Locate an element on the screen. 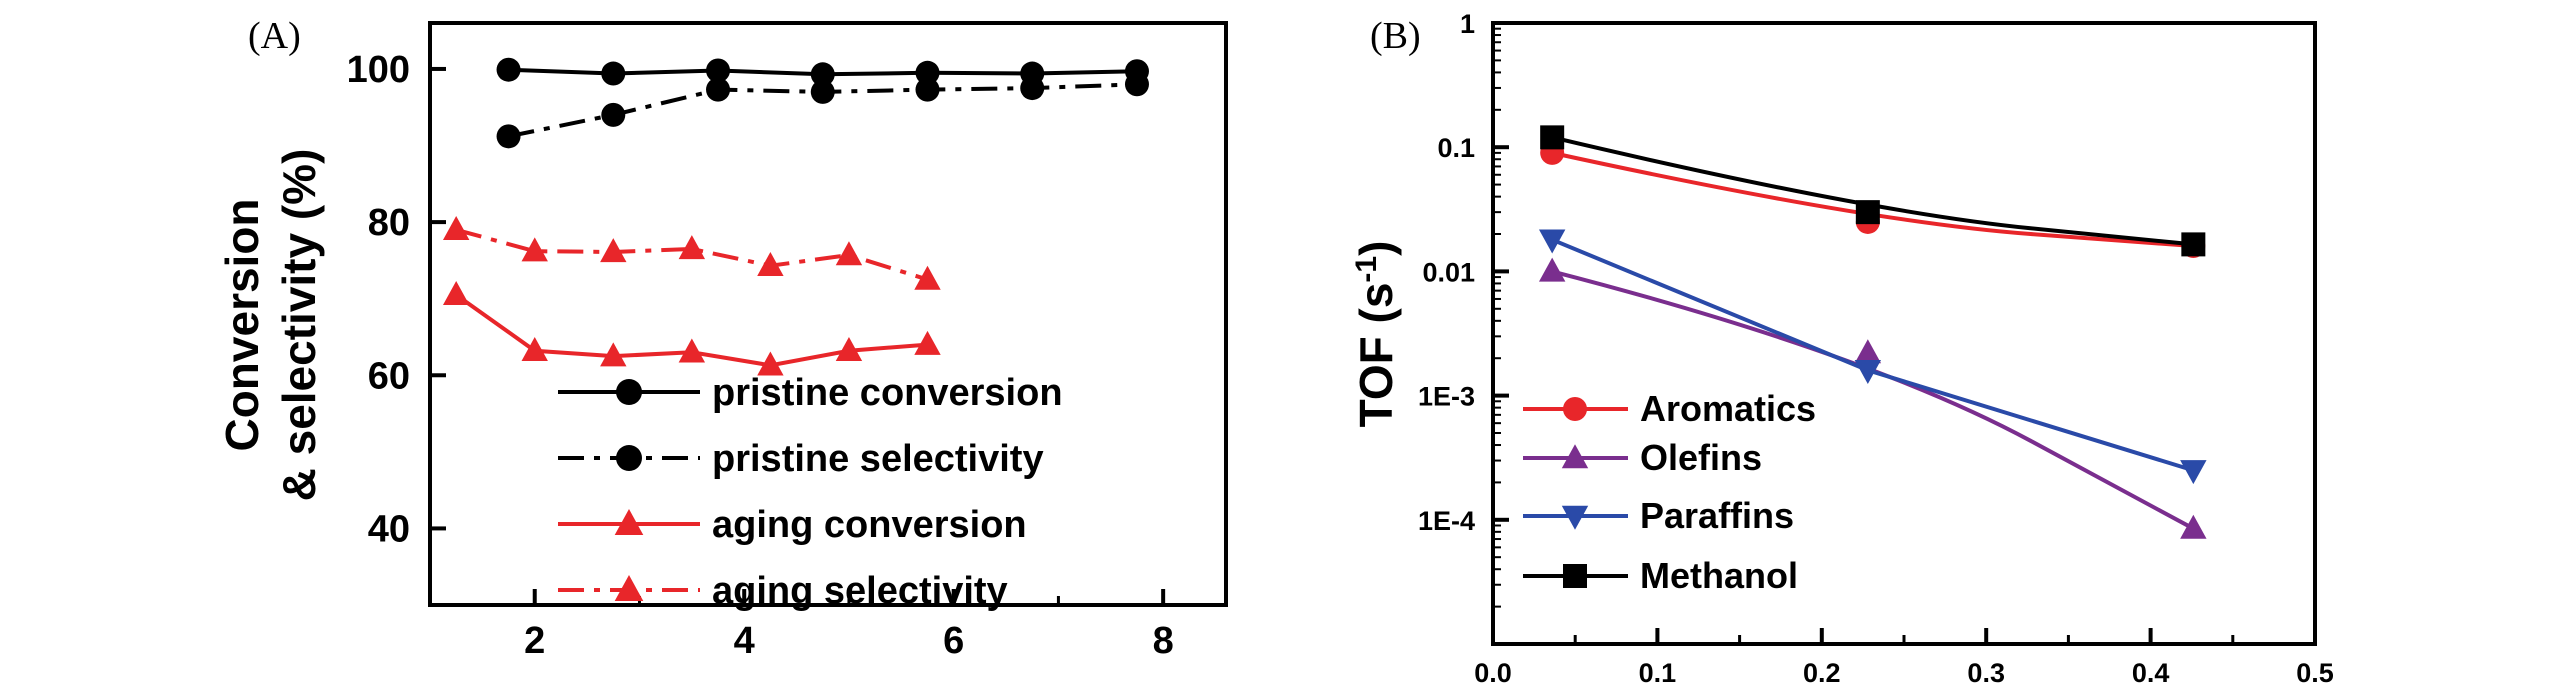 Image resolution: width=2567 pixels, height=700 pixels. panel-b-y-tick-label: 1E-4 is located at coordinates (1446, 521).